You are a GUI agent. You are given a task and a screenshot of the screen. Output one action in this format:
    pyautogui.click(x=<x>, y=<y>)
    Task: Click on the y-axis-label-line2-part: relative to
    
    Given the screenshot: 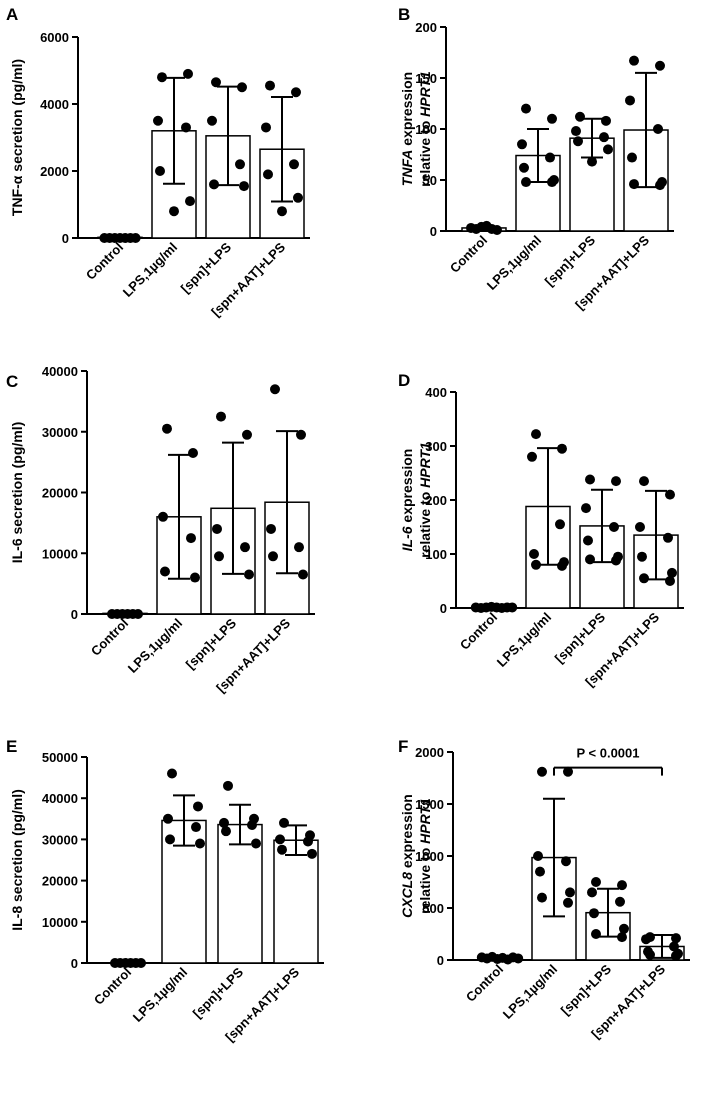 What is the action you would take?
    pyautogui.click(x=425, y=879)
    